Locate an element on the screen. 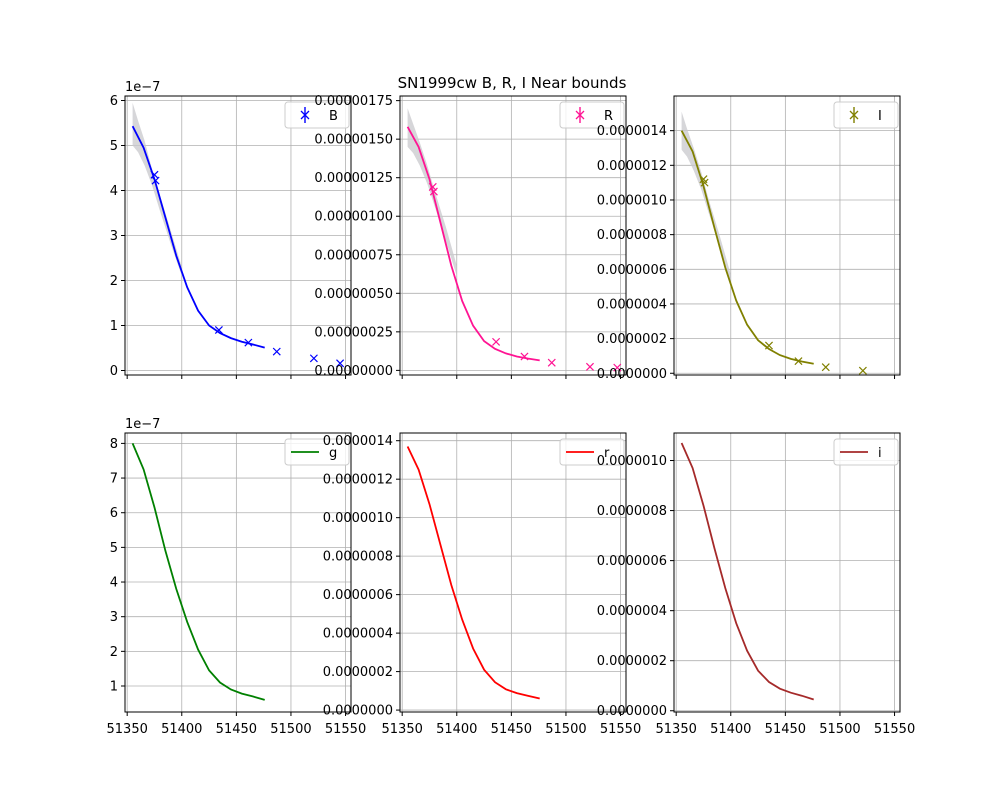 This screenshot has width=1000, height=800. y-tick-label: 0.00000175 is located at coordinates (353, 101).